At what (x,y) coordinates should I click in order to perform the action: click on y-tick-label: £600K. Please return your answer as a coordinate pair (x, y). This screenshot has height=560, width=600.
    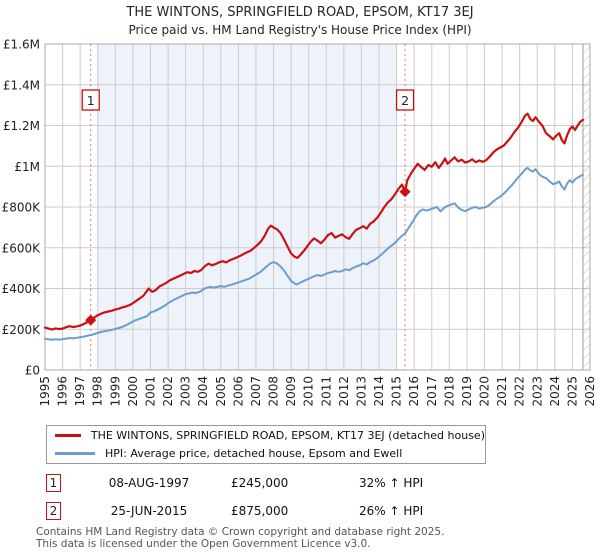
    Looking at the image, I should click on (22, 248).